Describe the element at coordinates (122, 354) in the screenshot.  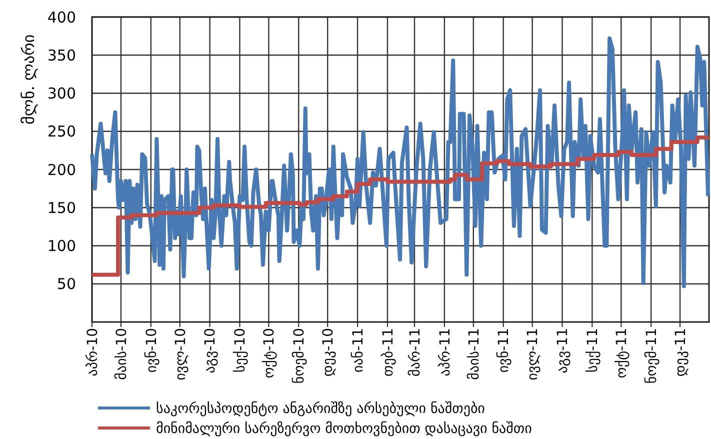
I see `x-tick-label: მაის-10` at that location.